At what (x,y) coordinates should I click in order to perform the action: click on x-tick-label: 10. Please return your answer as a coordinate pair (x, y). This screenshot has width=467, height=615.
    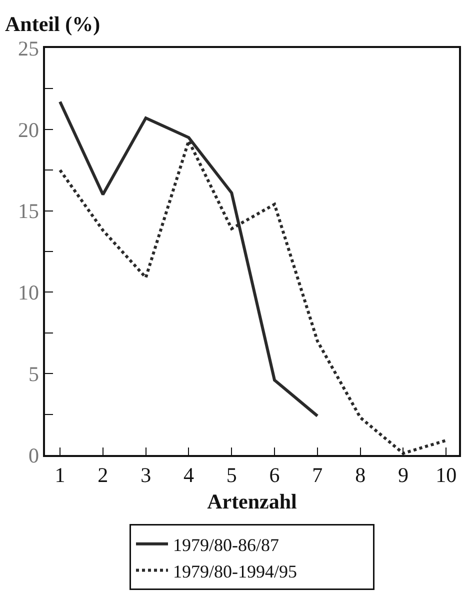
    Looking at the image, I should click on (446, 474).